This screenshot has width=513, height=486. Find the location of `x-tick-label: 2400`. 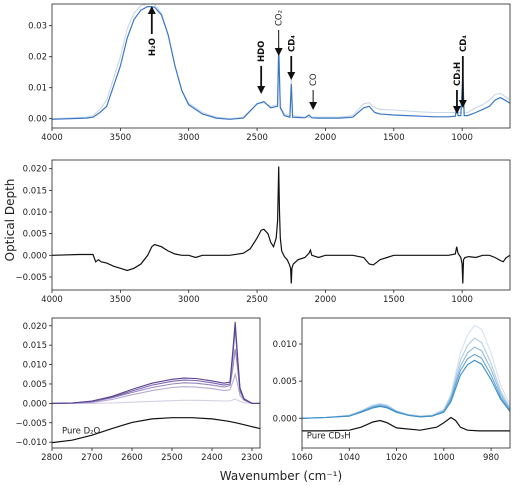

x-tick-label: 2400 is located at coordinates (212, 458).